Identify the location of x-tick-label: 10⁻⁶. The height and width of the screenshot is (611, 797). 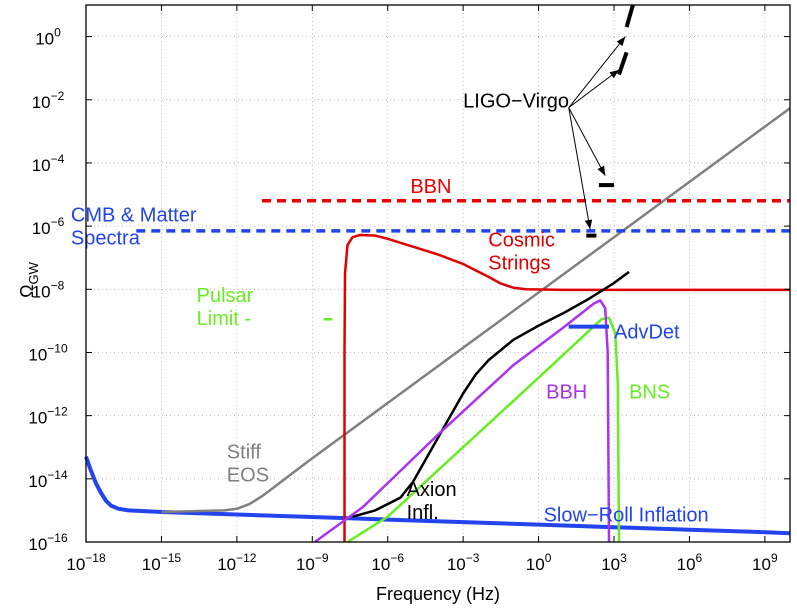
(387, 562).